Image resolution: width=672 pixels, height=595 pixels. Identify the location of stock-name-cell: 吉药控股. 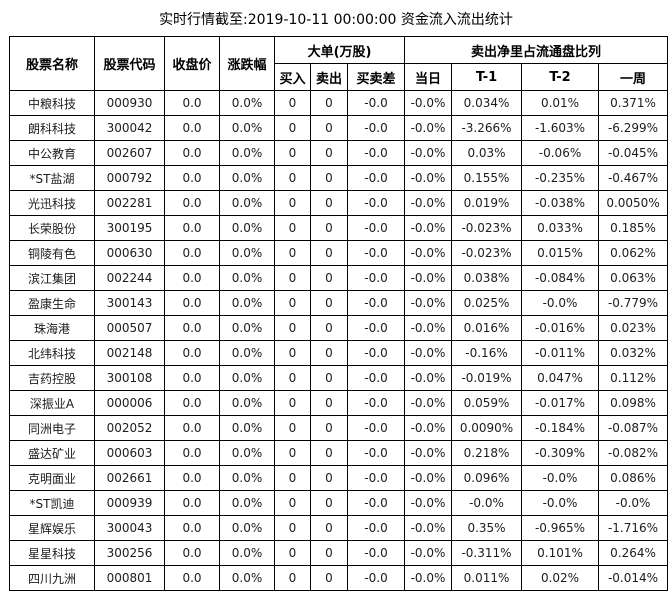
(52, 378).